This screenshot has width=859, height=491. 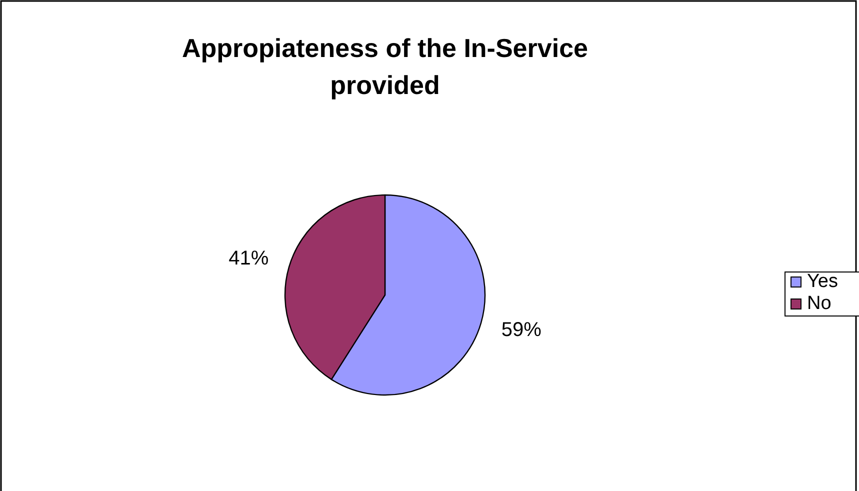 What do you see at coordinates (819, 303) in the screenshot?
I see `legend-label: No` at bounding box center [819, 303].